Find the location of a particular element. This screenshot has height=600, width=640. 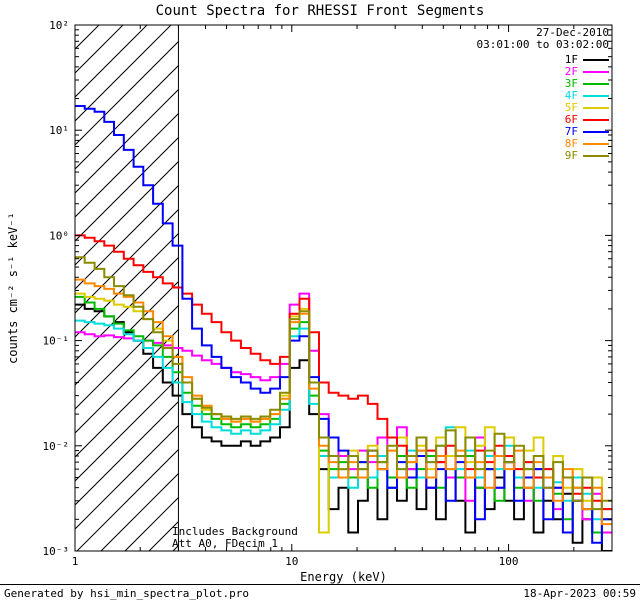

legend-item-7F: 7F is located at coordinates (587, 132).